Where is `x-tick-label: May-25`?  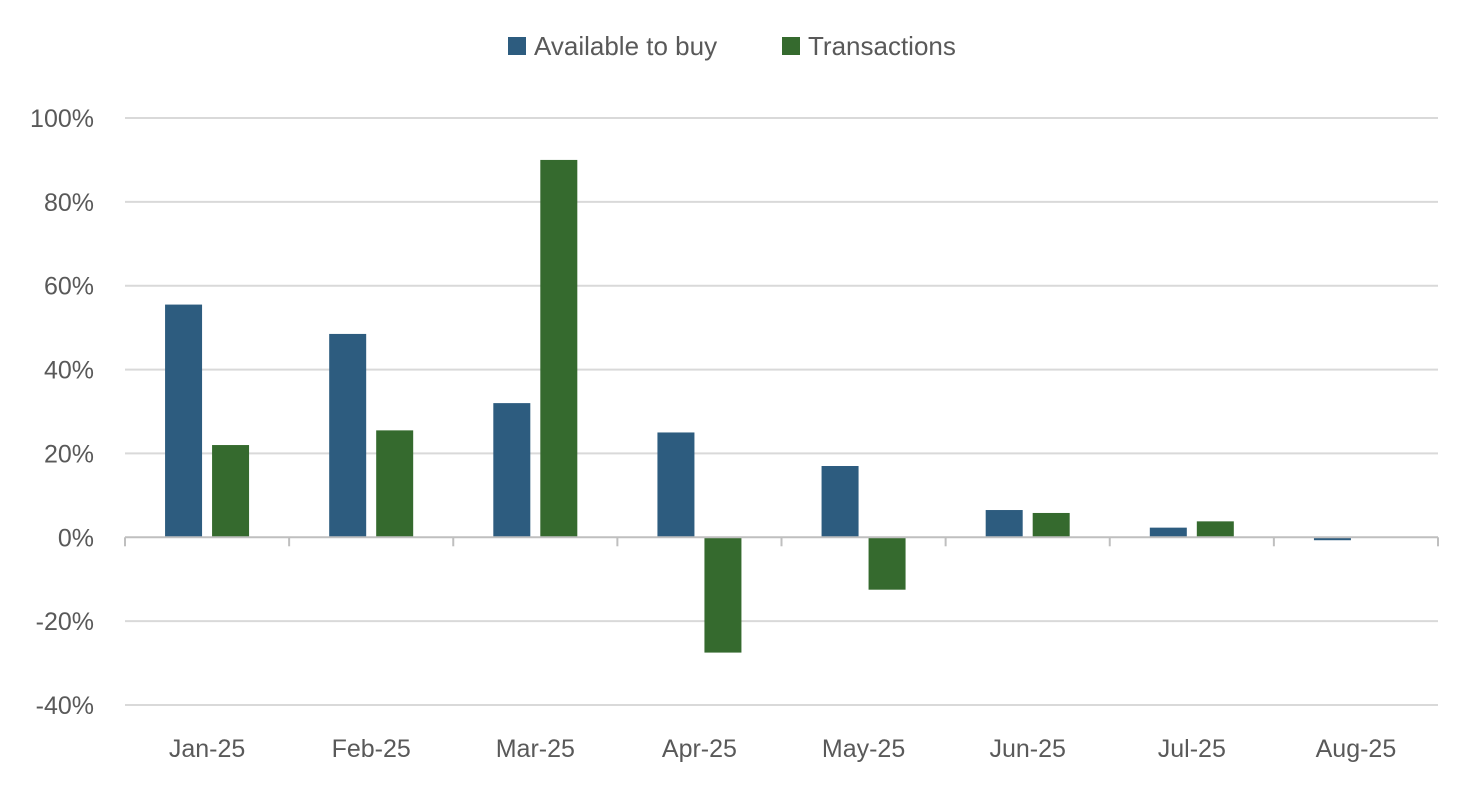 x-tick-label: May-25 is located at coordinates (863, 749).